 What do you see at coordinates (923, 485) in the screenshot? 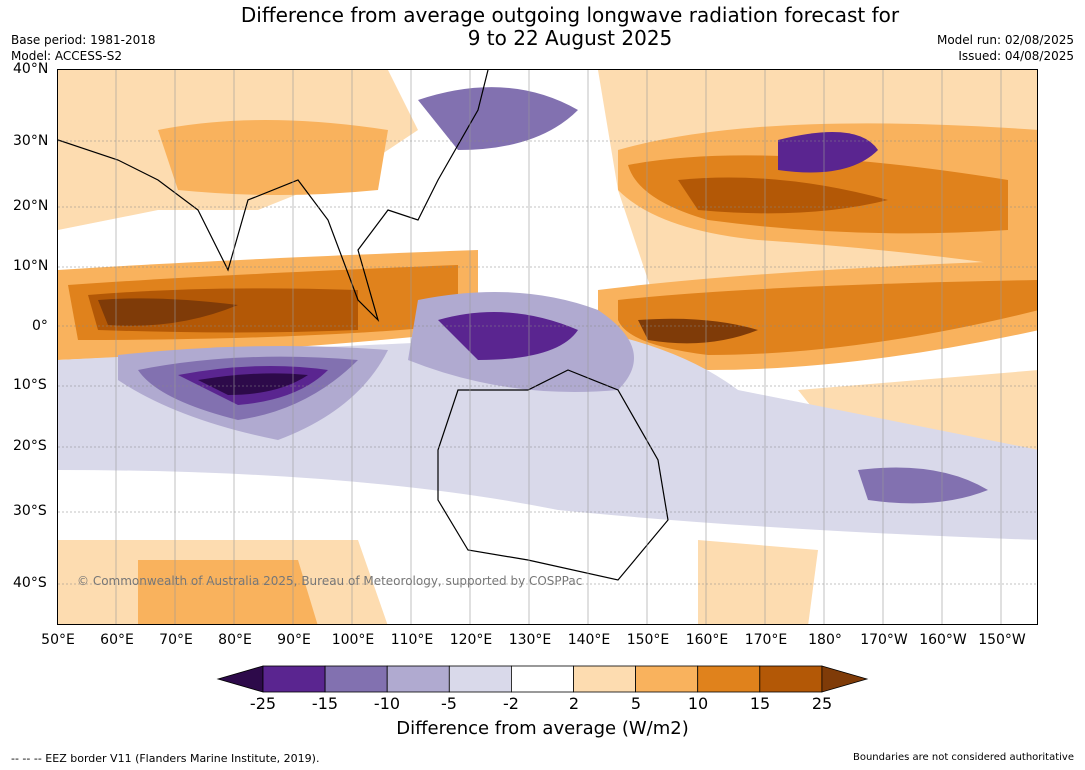
I see `anomaly-region-purple-south-pacific` at bounding box center [923, 485].